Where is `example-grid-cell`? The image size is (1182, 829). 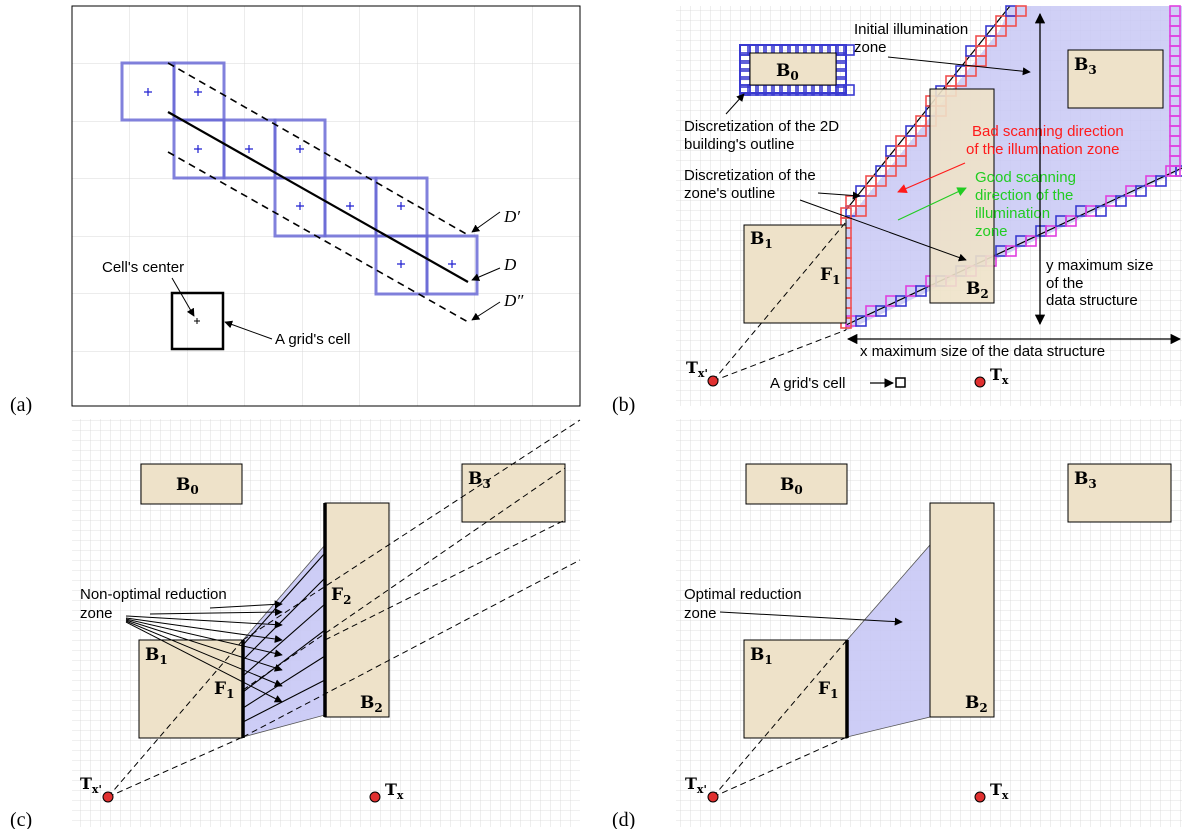 example-grid-cell is located at coordinates (197, 321).